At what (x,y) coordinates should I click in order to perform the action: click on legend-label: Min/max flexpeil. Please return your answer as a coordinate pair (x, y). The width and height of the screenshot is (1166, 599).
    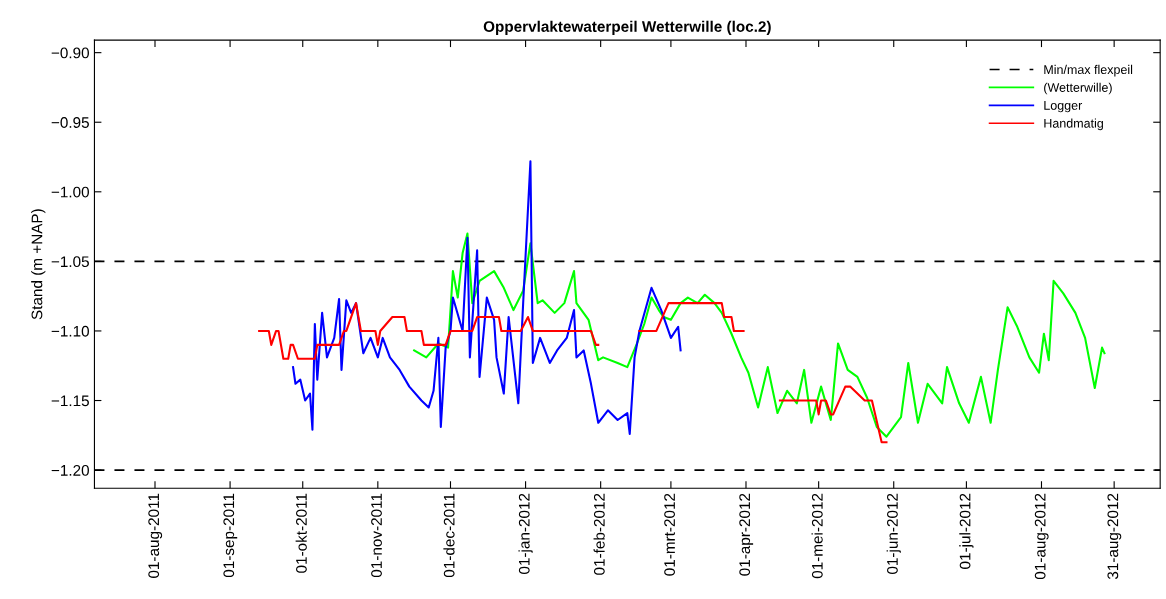
    Looking at the image, I should click on (1088, 70).